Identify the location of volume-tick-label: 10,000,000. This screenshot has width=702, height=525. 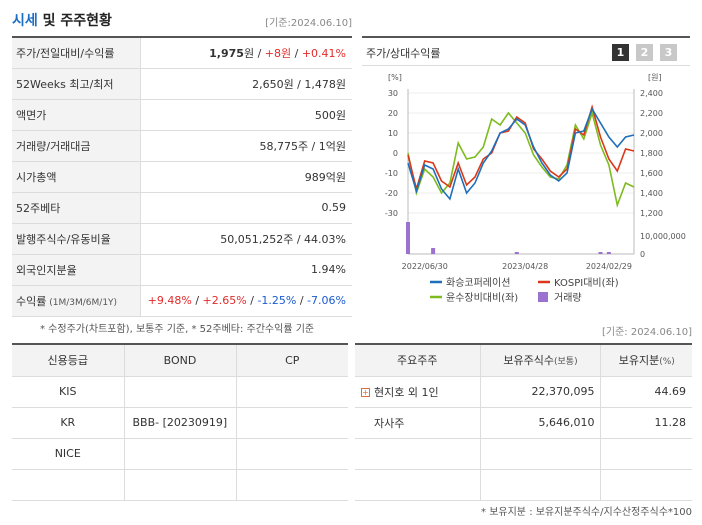
(663, 236).